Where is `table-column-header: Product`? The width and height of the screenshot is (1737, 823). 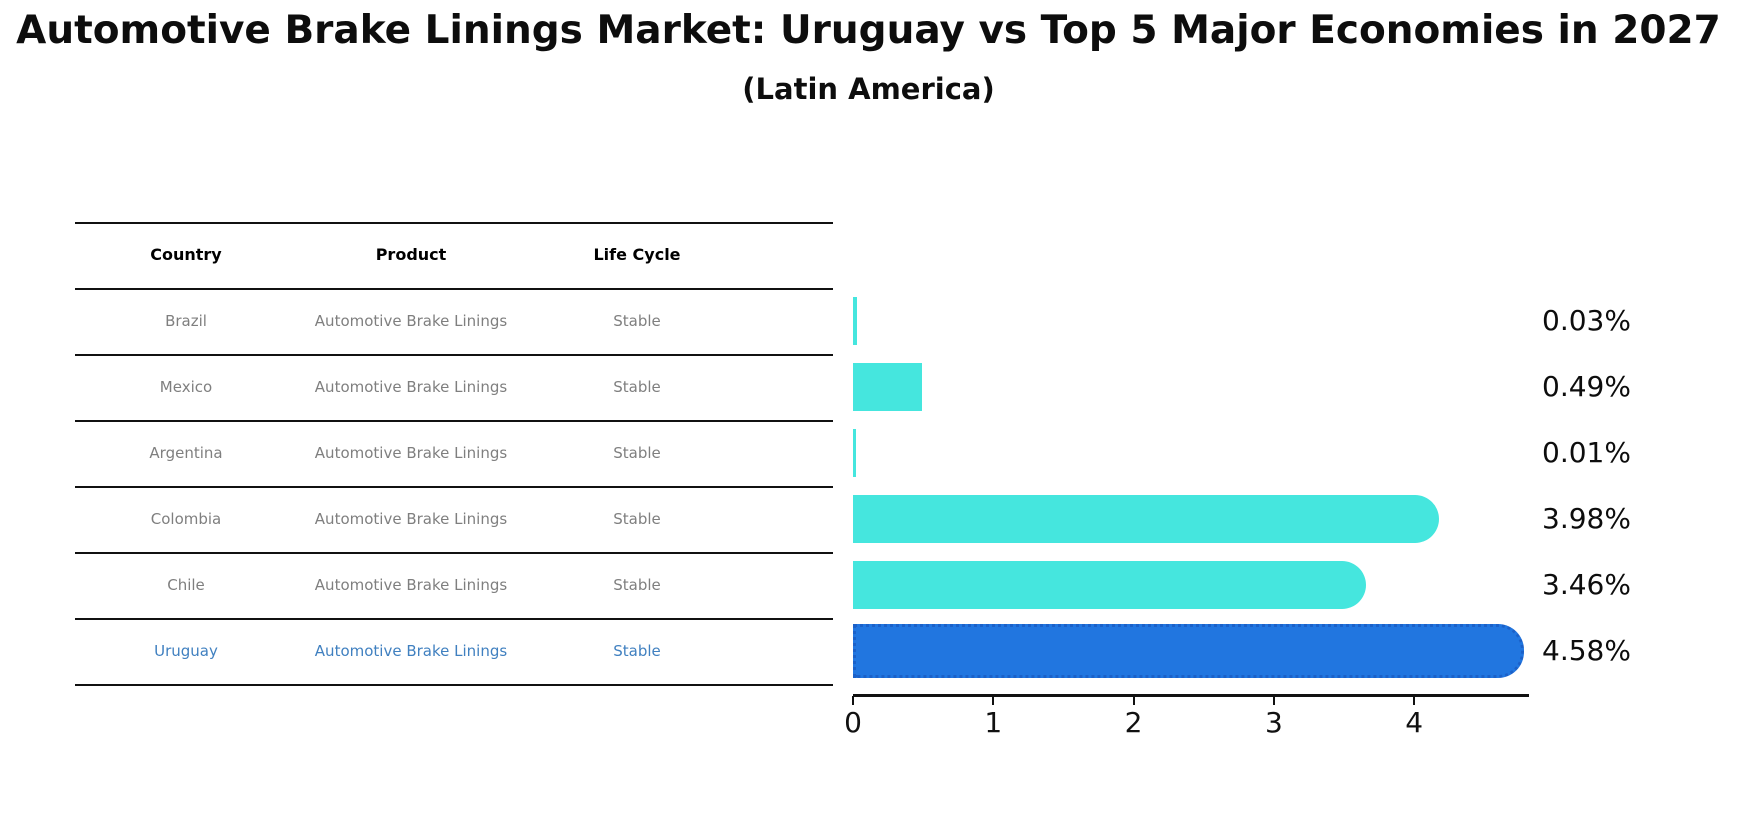
table-column-header: Product is located at coordinates (411, 254).